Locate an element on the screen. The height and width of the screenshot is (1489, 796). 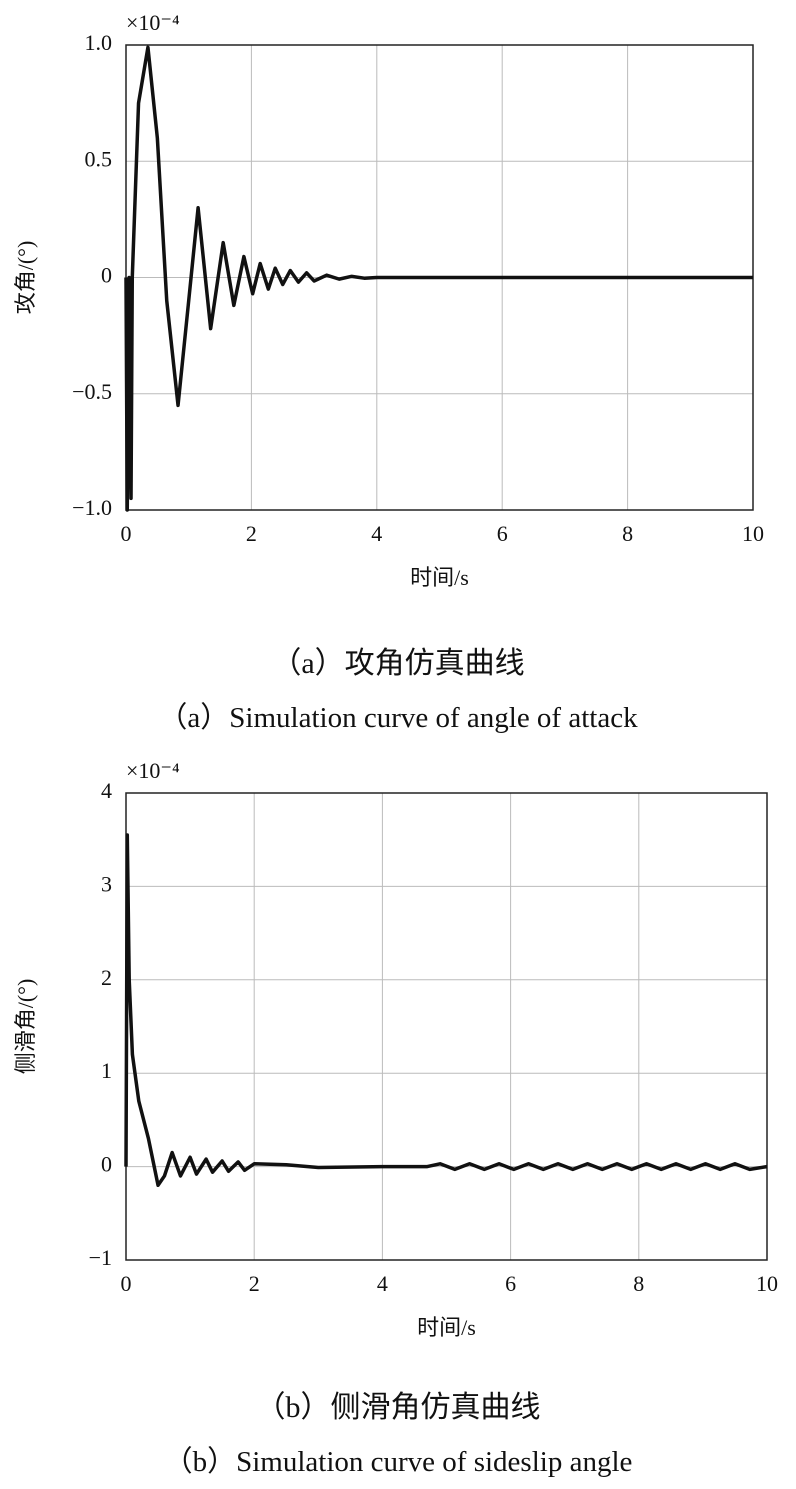
y-tick-label: 4 is located at coordinates (106, 790).